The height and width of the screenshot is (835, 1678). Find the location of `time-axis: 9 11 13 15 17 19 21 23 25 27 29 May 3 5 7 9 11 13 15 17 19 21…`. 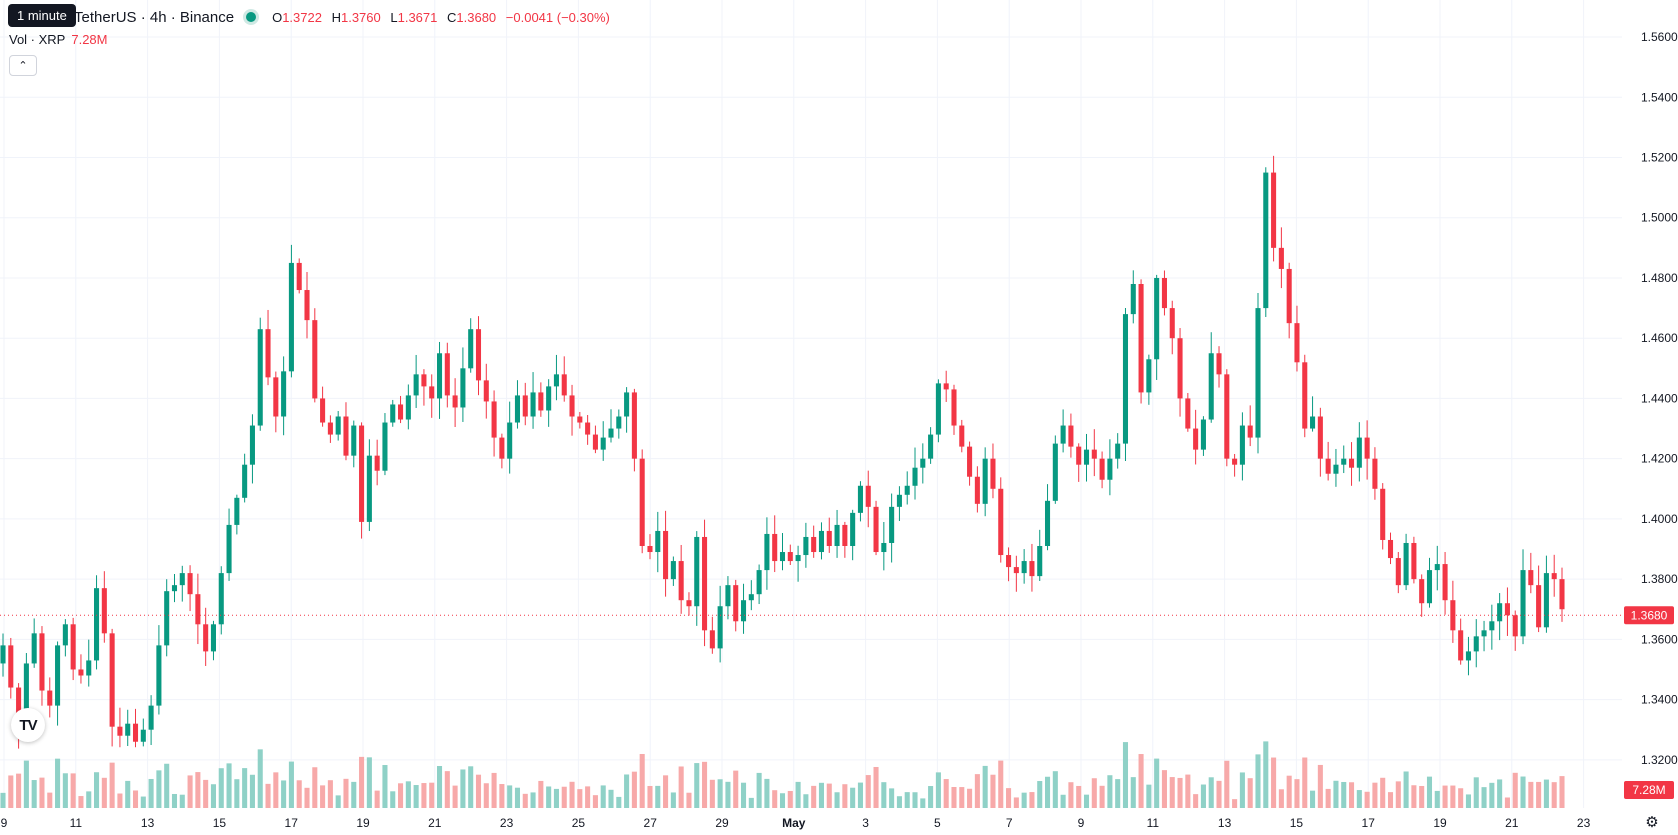

time-axis: 9 11 13 15 17 19 21 23 25 27 29 May 3 5 7 9 11 13 15 17 19 21… is located at coordinates (796, 823).